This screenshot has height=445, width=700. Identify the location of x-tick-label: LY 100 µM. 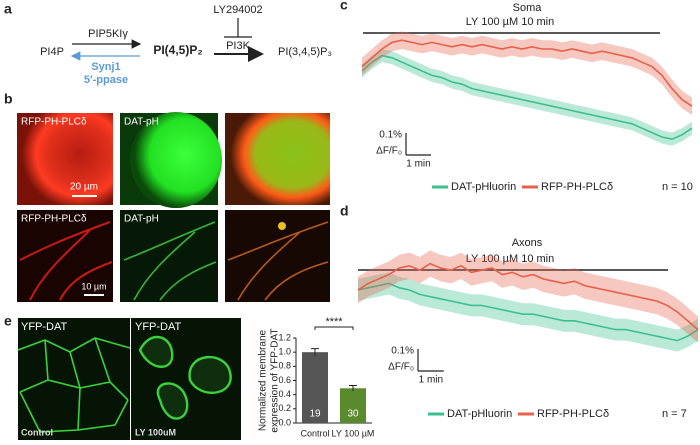
(353, 433).